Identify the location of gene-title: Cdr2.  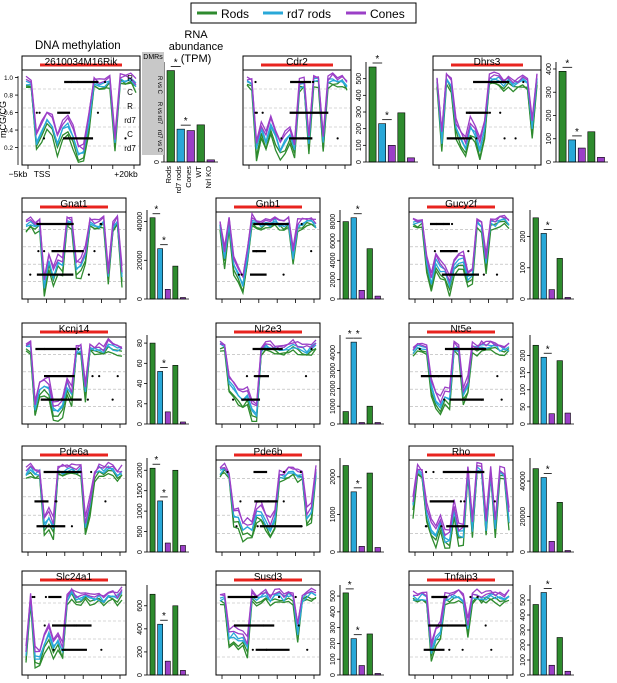
(297, 62).